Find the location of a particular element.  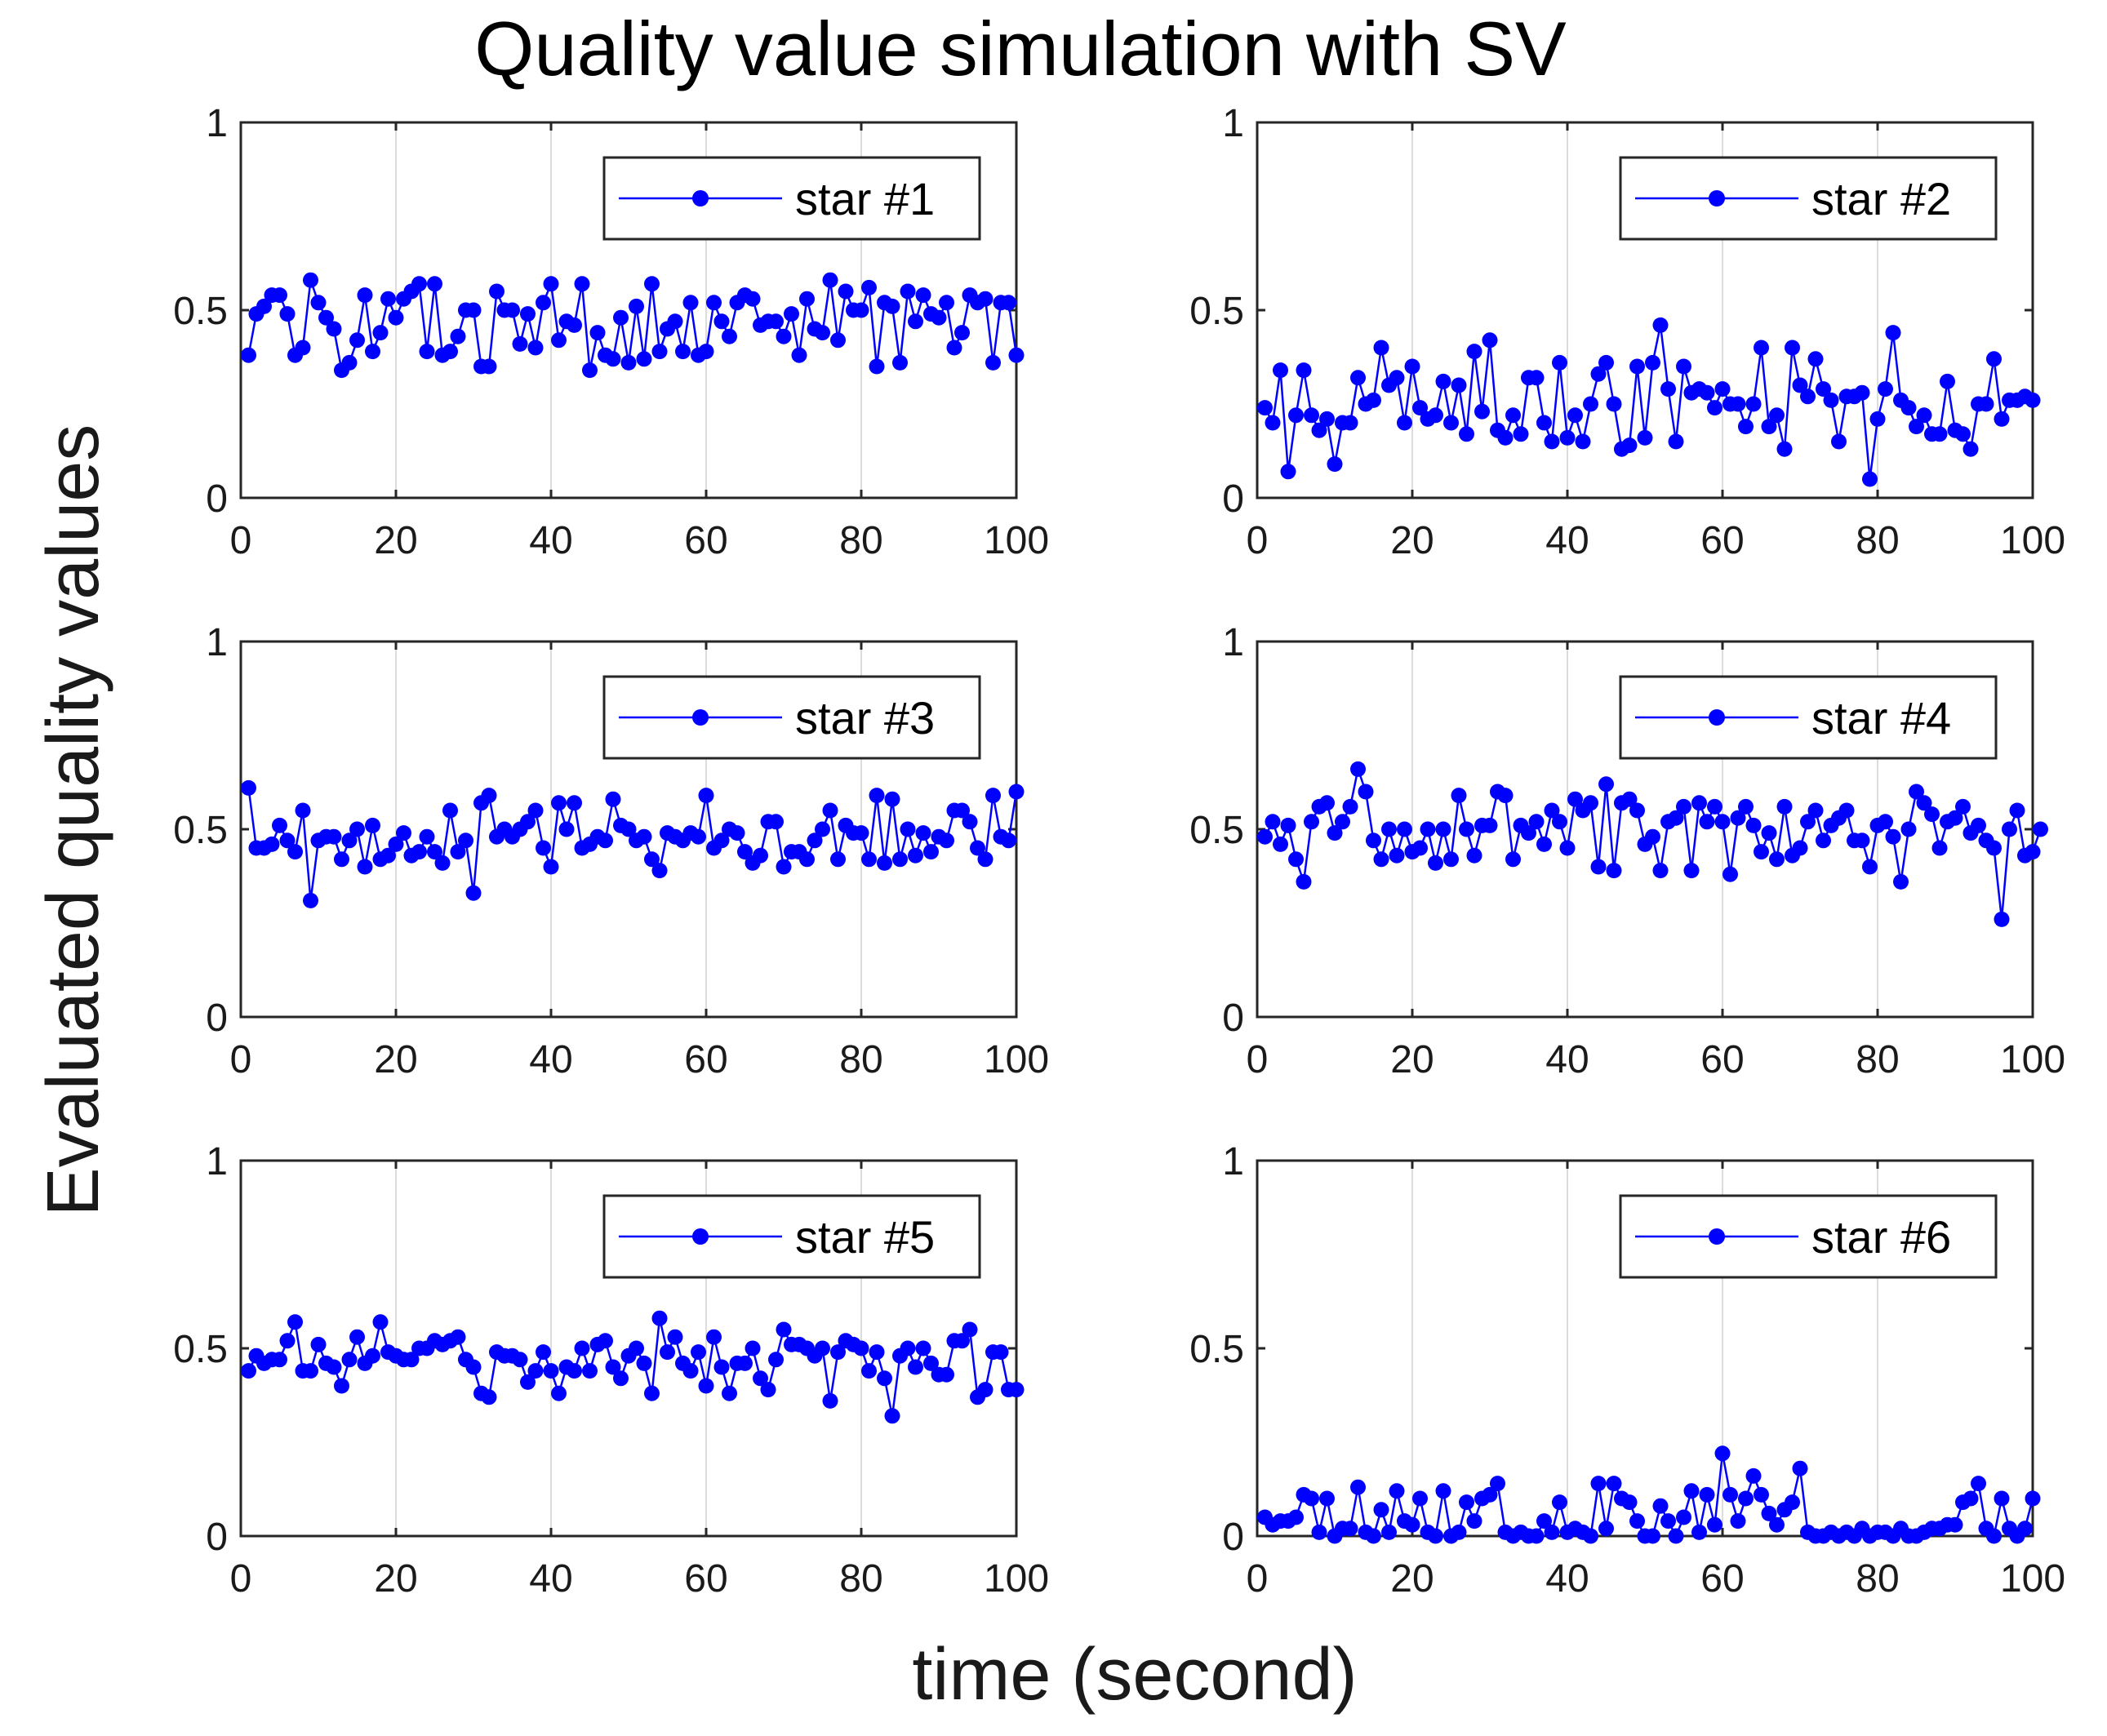

legend: star #2 is located at coordinates (1808, 198).